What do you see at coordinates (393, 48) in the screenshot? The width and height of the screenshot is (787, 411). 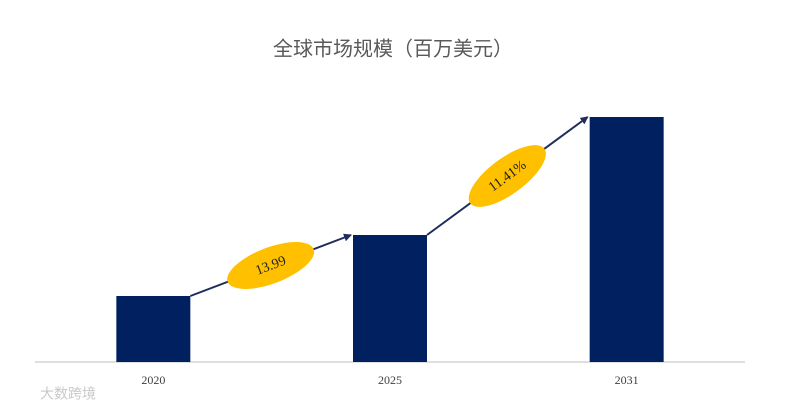 I see `chart-title: 全球市场规模（百万美元）` at bounding box center [393, 48].